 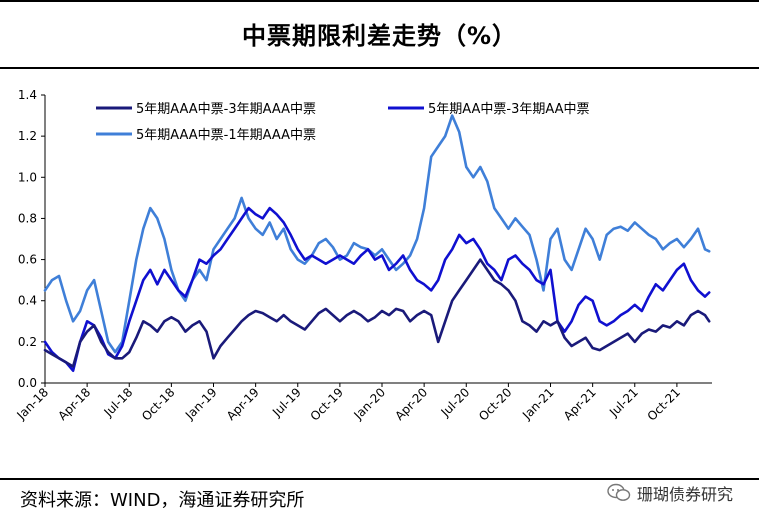 What do you see at coordinates (27, 95) in the screenshot?
I see `y-tick-label: 1.4` at bounding box center [27, 95].